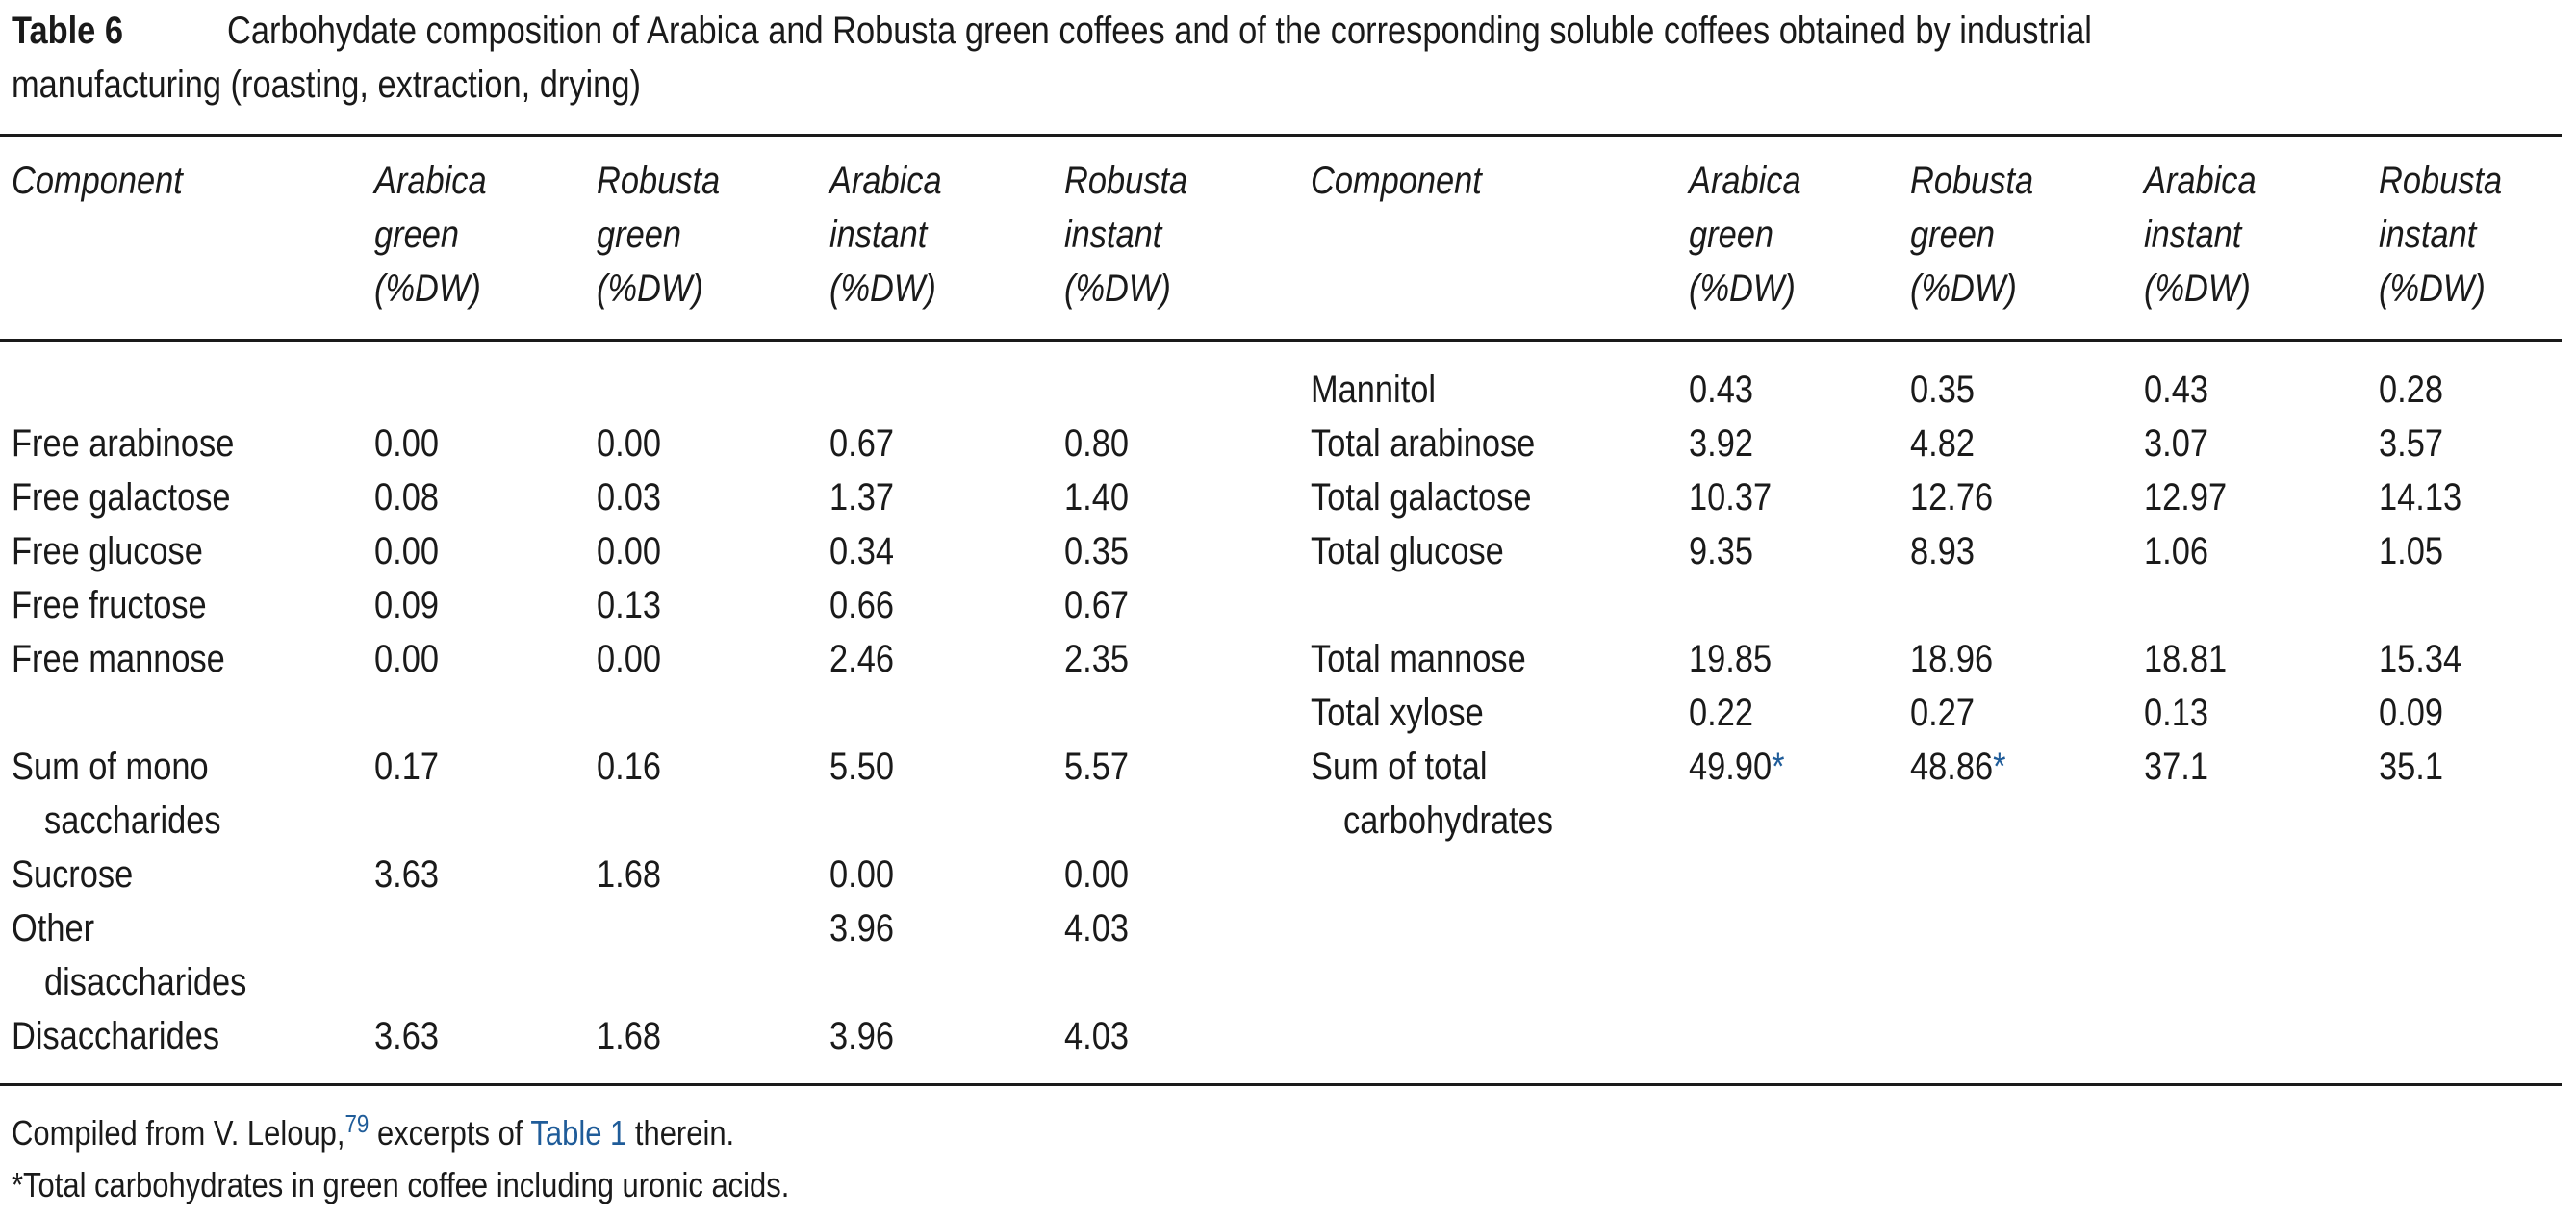  What do you see at coordinates (1942, 713) in the screenshot?
I see `cell: 0.27` at bounding box center [1942, 713].